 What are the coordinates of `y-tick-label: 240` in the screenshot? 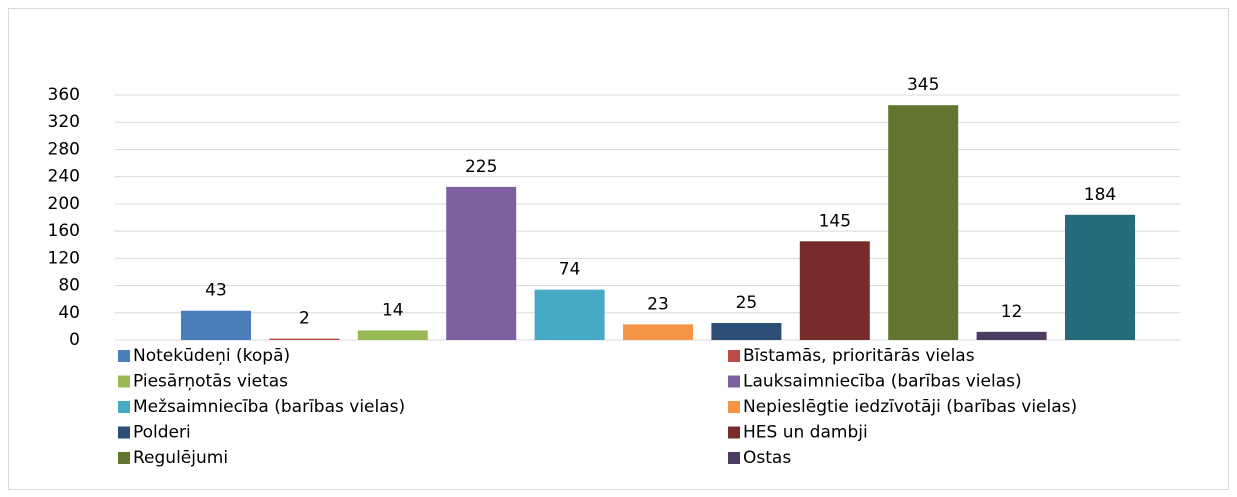 It's located at (64, 177).